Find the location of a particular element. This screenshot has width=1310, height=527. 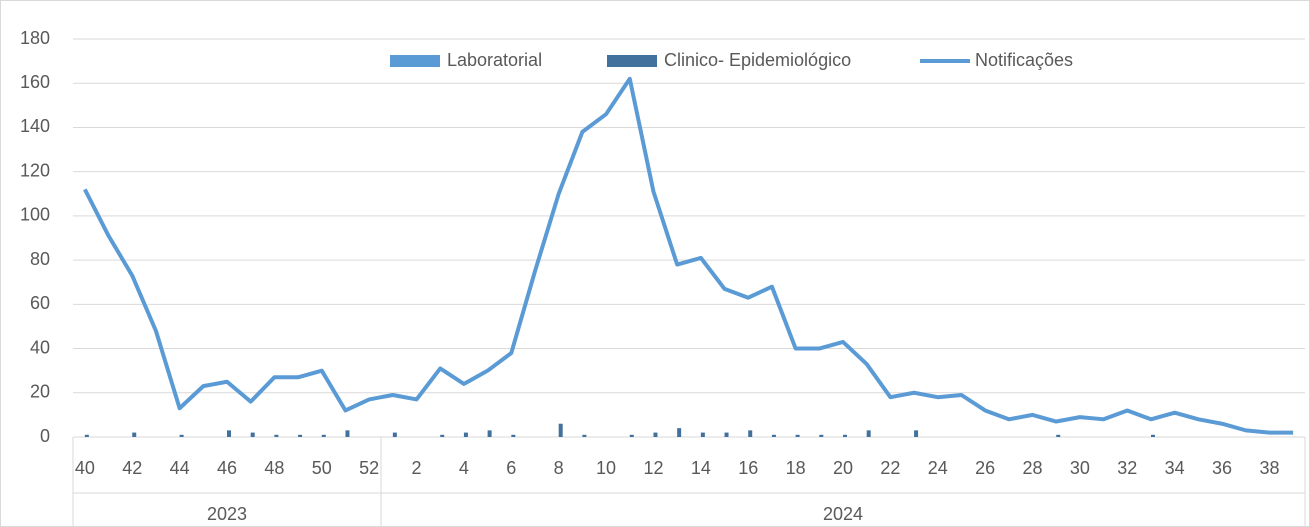

x-tick-label: 24 is located at coordinates (938, 468).